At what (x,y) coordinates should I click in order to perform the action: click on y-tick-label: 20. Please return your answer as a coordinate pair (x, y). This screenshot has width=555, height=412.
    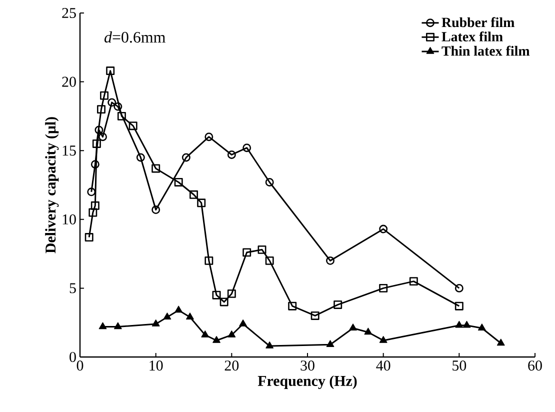
    Looking at the image, I should click on (69, 81).